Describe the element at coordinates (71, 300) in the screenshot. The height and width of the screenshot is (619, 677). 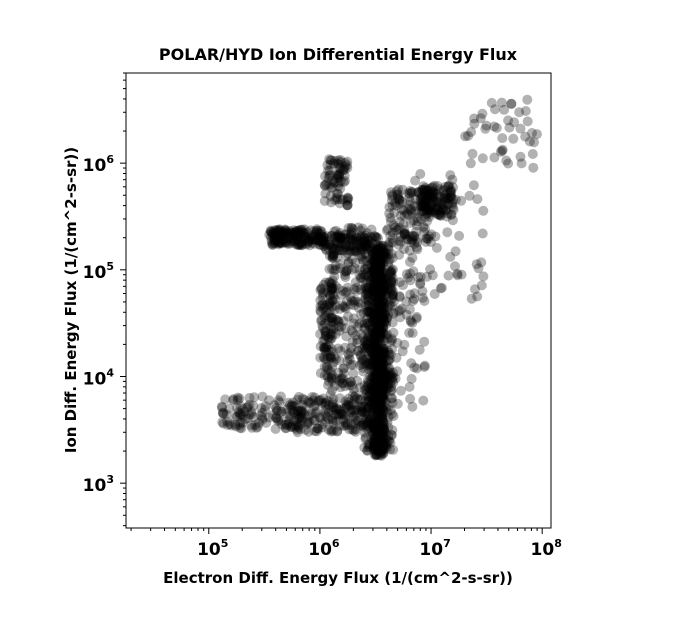
I see `y-axis-label: Ion Diff. Energy Flux (1/(cm^2-s-sr))` at that location.